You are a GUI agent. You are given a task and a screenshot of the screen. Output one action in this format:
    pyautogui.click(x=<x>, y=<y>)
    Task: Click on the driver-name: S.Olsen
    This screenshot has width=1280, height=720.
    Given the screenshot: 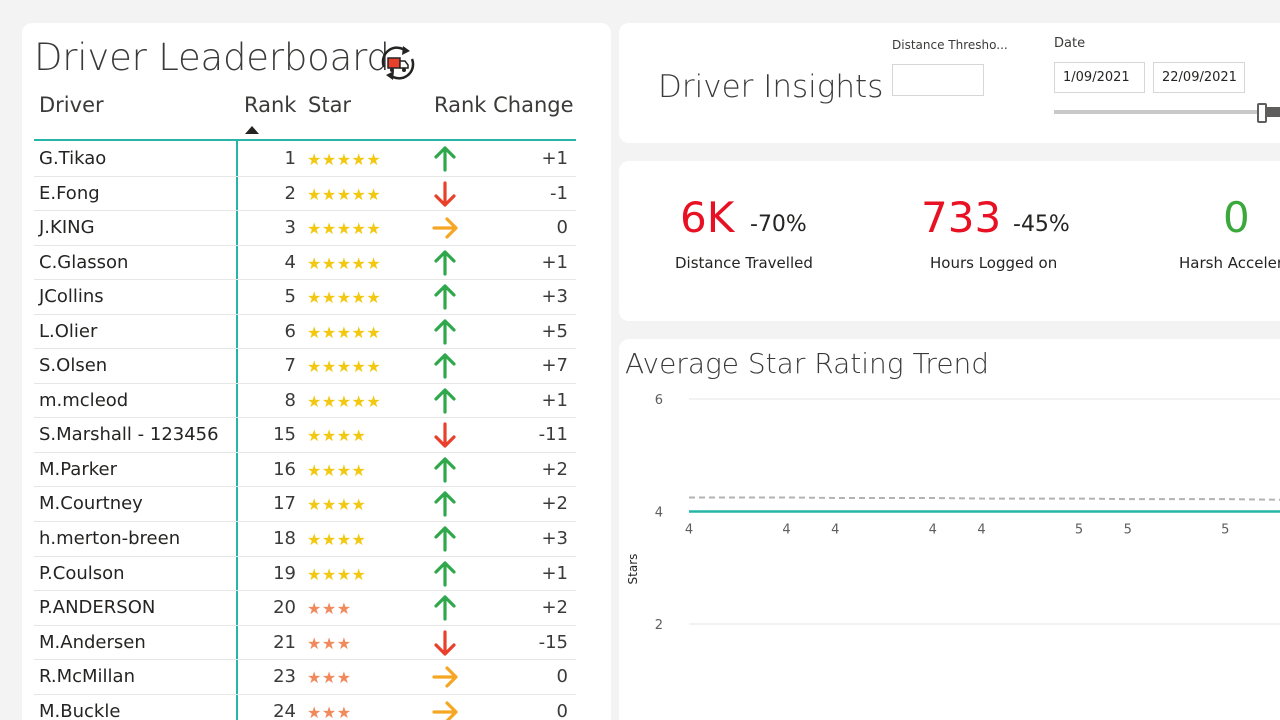 What is the action you would take?
    pyautogui.click(x=73, y=366)
    